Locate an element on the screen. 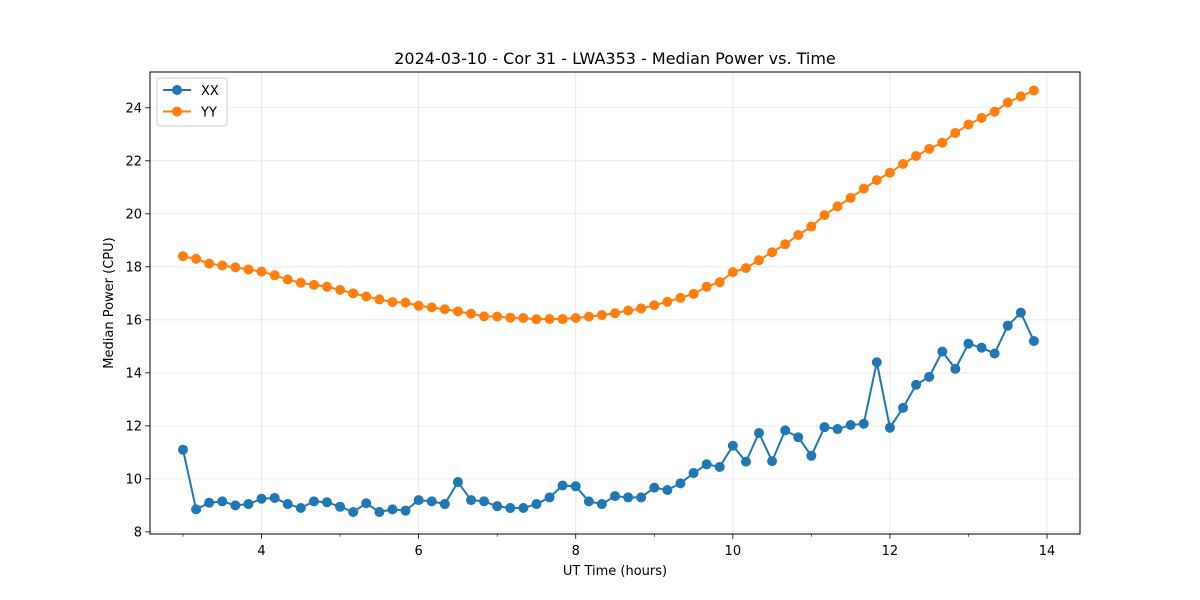 The width and height of the screenshot is (1200, 600). y-tick-label: 10 is located at coordinates (133, 479).